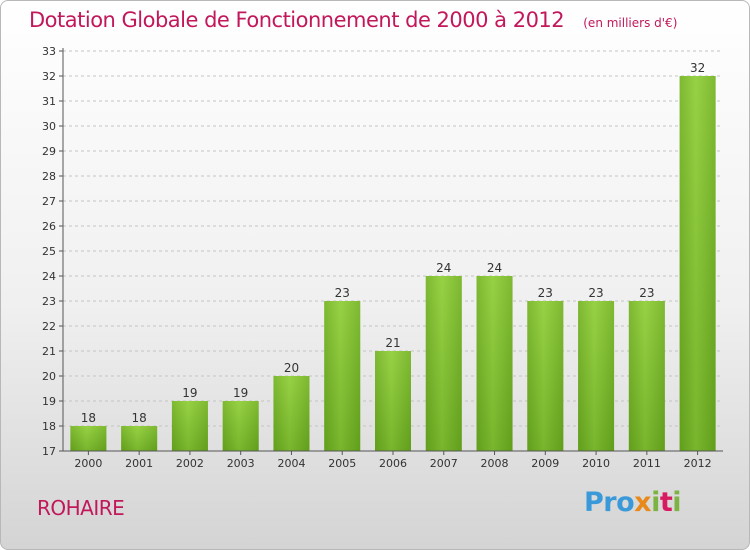 This screenshot has width=750, height=550. What do you see at coordinates (630, 23) in the screenshot?
I see `title-unit: (en milliers d'€)` at bounding box center [630, 23].